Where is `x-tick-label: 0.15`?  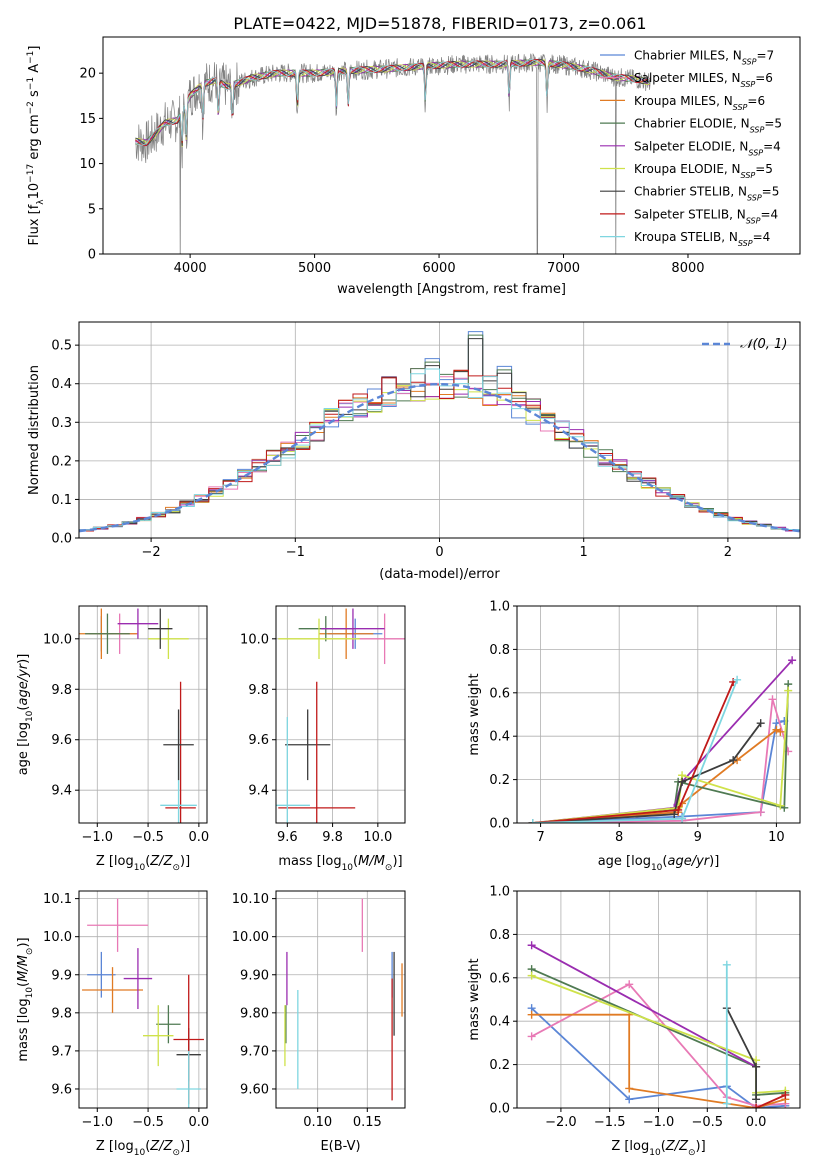 x-tick-label: 0.15 is located at coordinates (367, 1122).